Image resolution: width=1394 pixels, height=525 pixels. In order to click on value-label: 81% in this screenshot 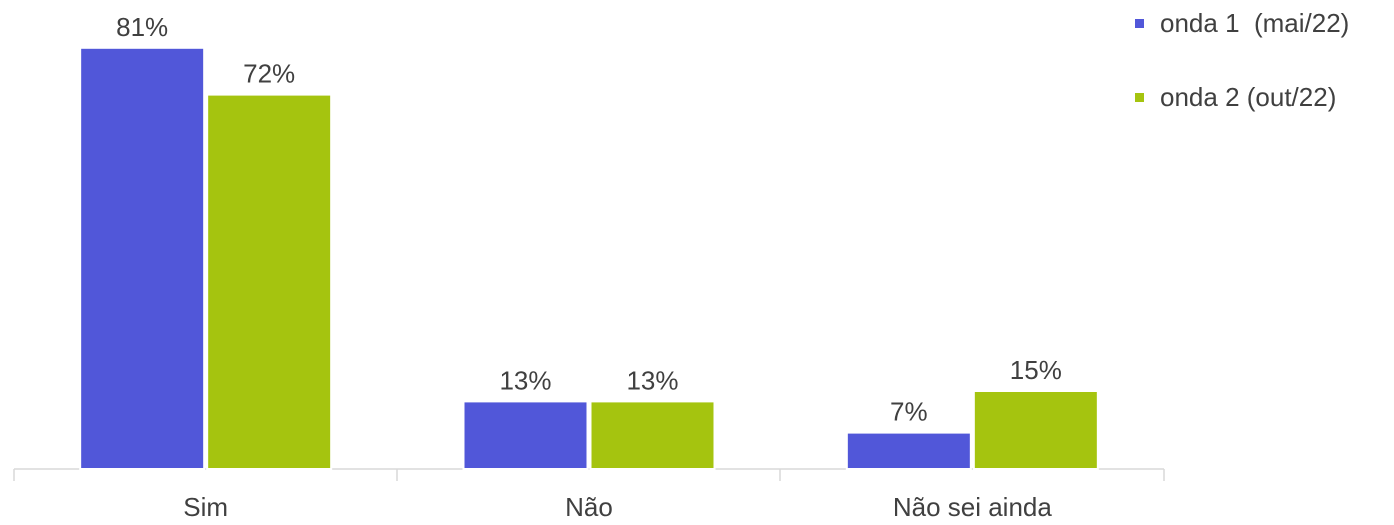, I will do `click(142, 27)`.